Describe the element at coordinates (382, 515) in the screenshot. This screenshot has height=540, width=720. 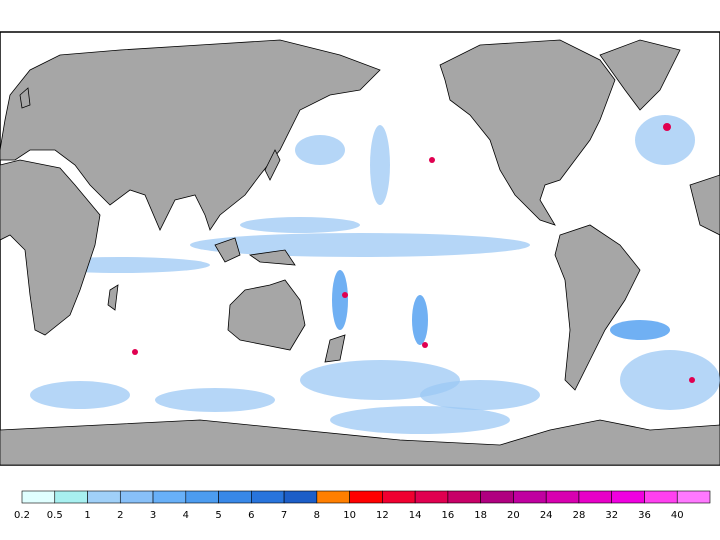
I see `colorbar-label: 12` at that location.